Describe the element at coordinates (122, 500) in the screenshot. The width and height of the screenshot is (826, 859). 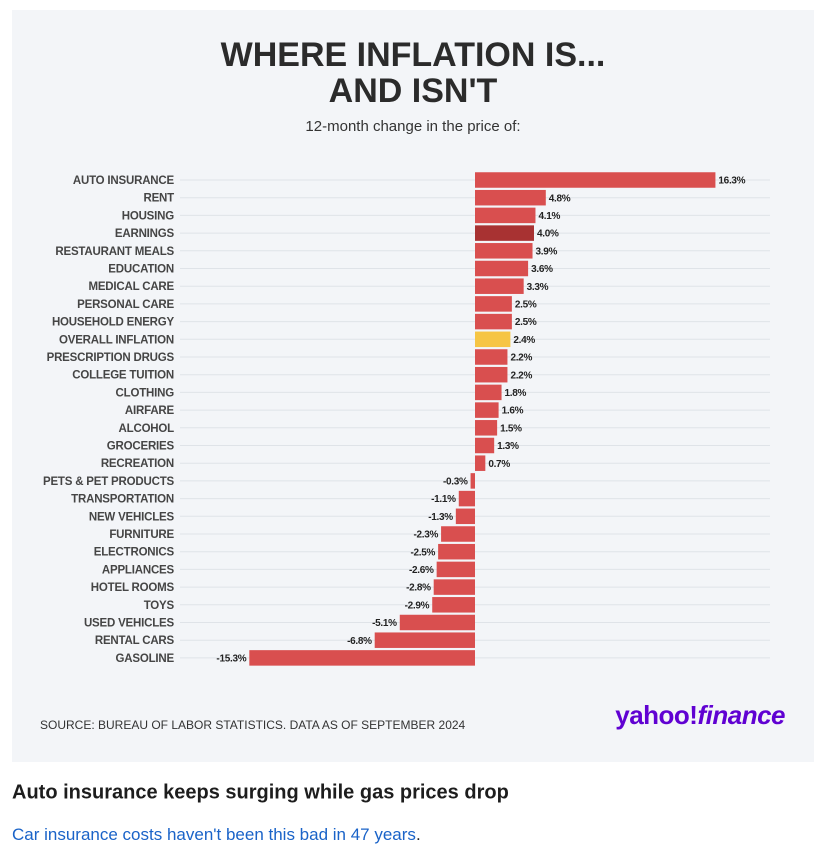
I see `category-label: TRANSPORTATION` at that location.